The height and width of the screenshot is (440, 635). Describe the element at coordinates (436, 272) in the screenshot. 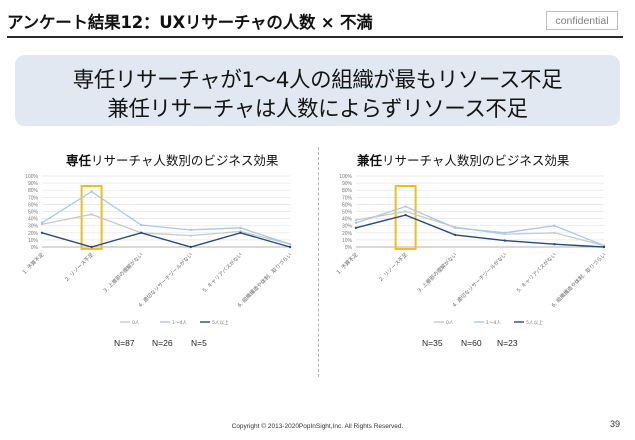

I see `right-xtick: 3. 上層部の理解がない` at that location.